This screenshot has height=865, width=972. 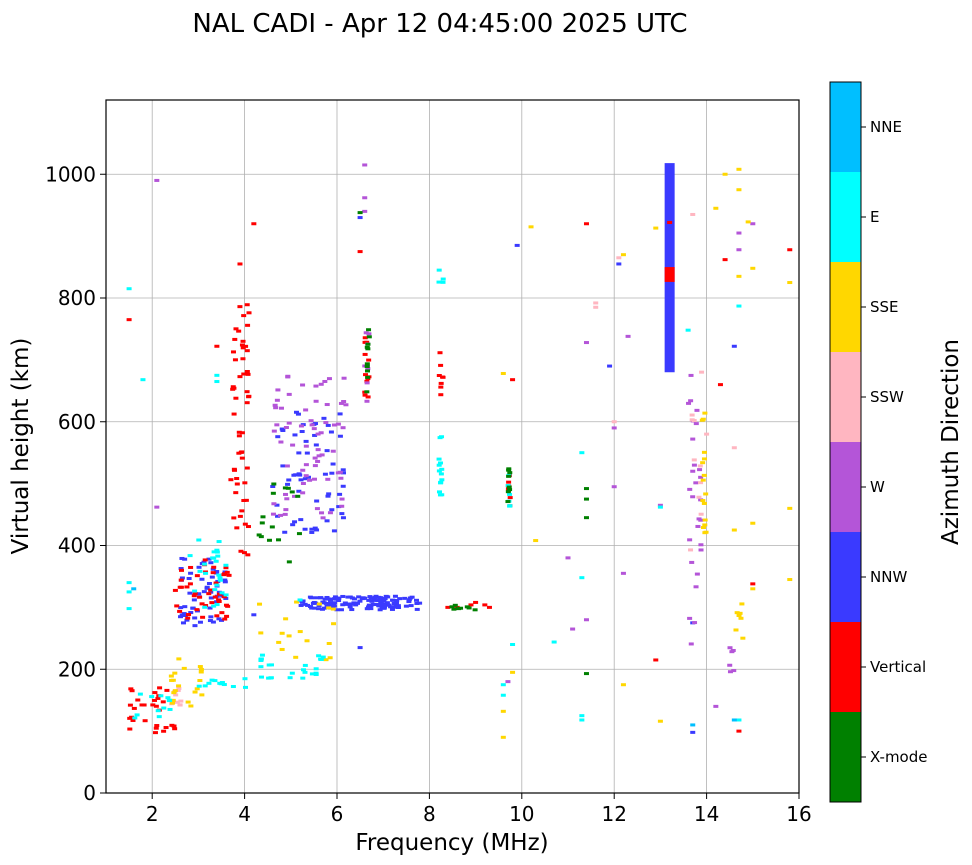 What do you see at coordinates (451, 843) in the screenshot?
I see `x-axis-label: Frequency (MHz)` at bounding box center [451, 843].